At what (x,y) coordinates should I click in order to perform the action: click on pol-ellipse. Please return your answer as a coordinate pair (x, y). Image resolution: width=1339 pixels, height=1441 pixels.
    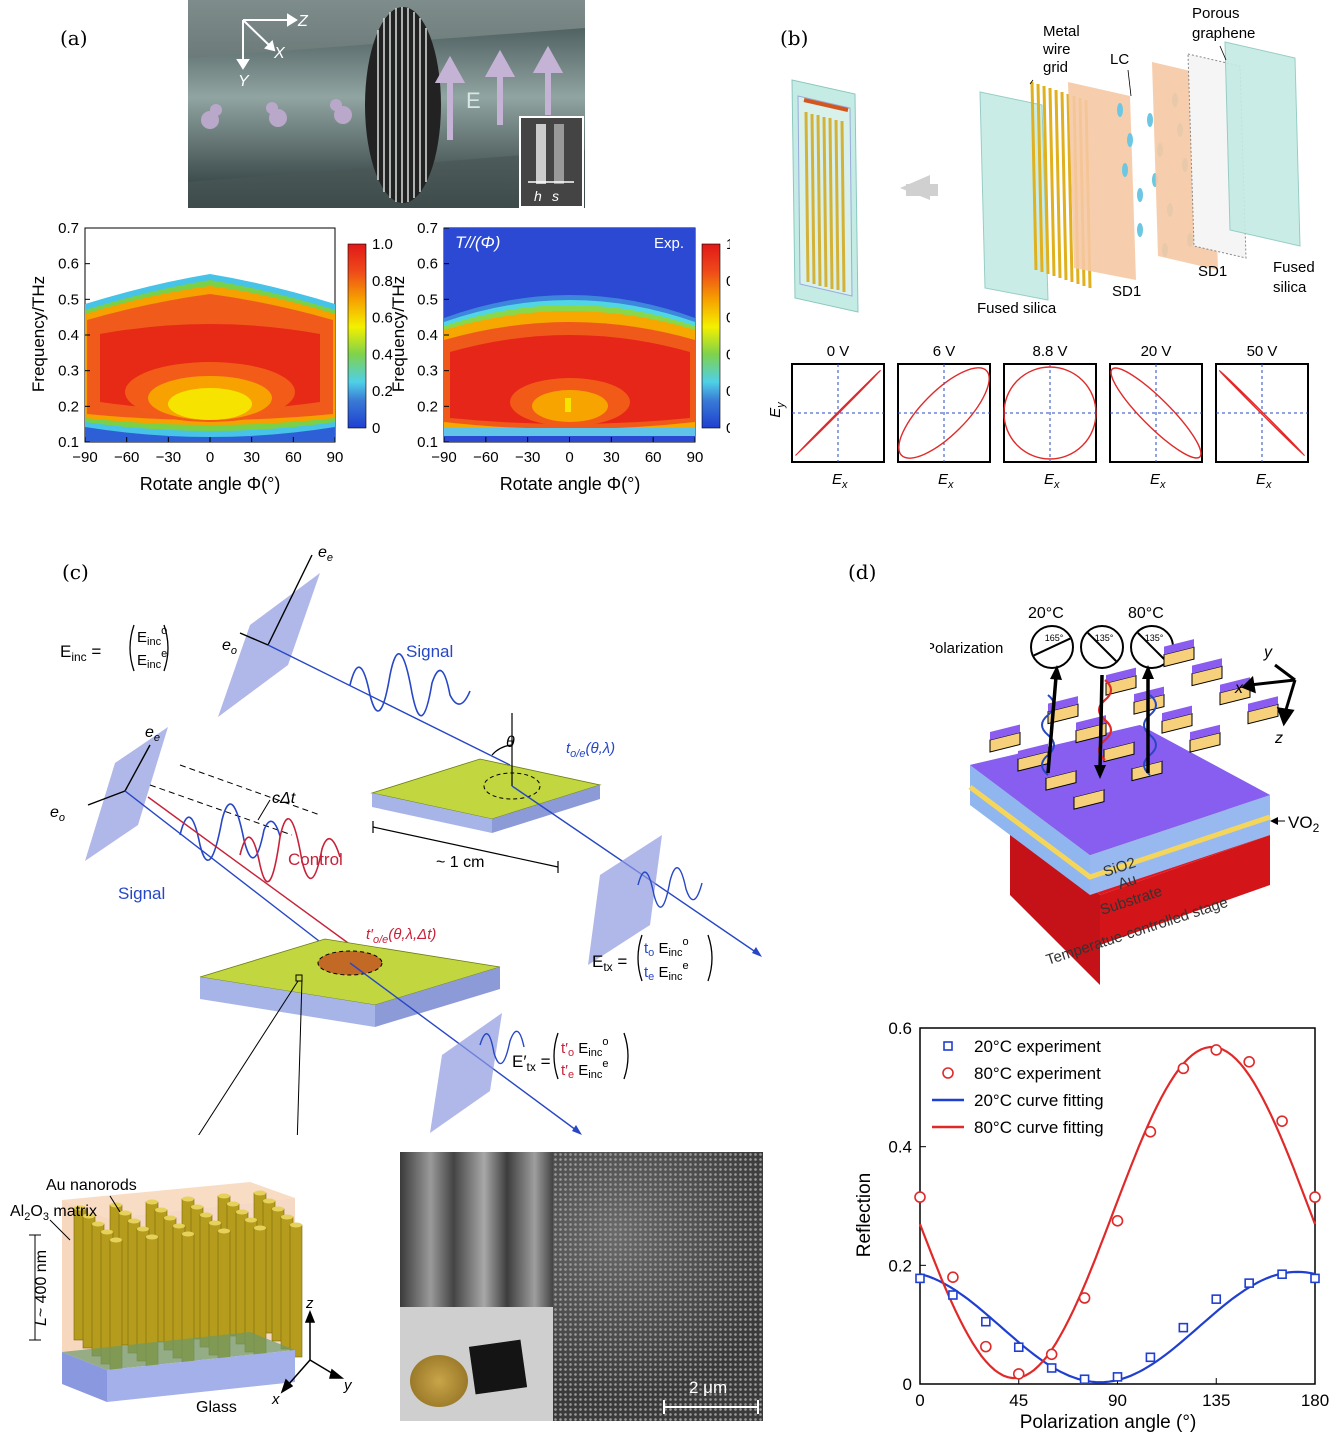
    Looking at the image, I should click on (1050, 413).